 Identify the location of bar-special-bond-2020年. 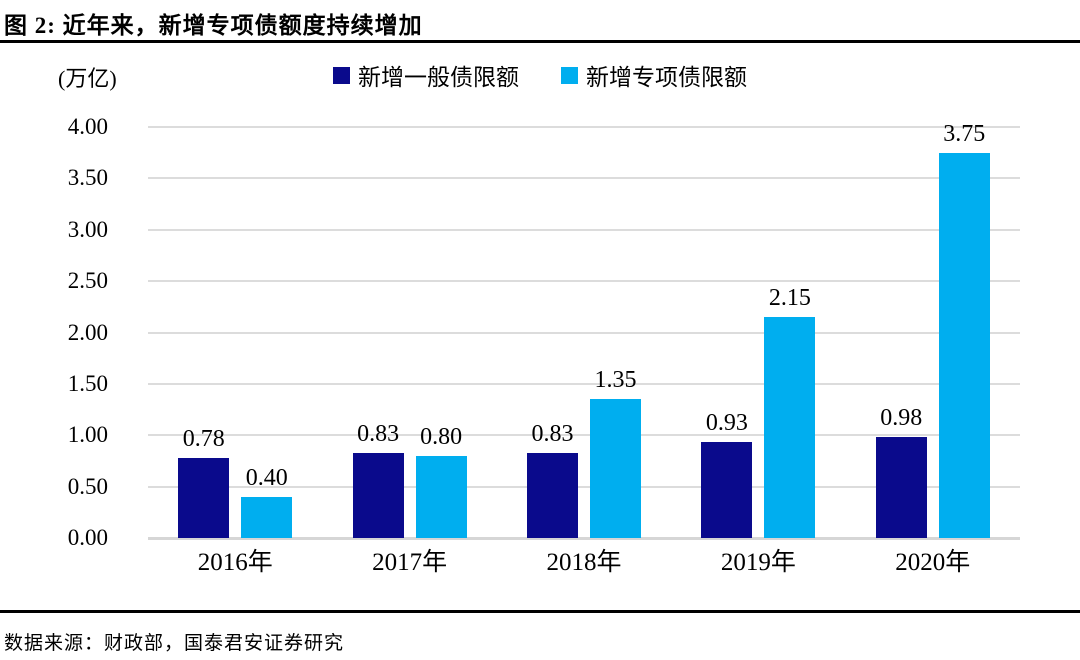
(964, 345).